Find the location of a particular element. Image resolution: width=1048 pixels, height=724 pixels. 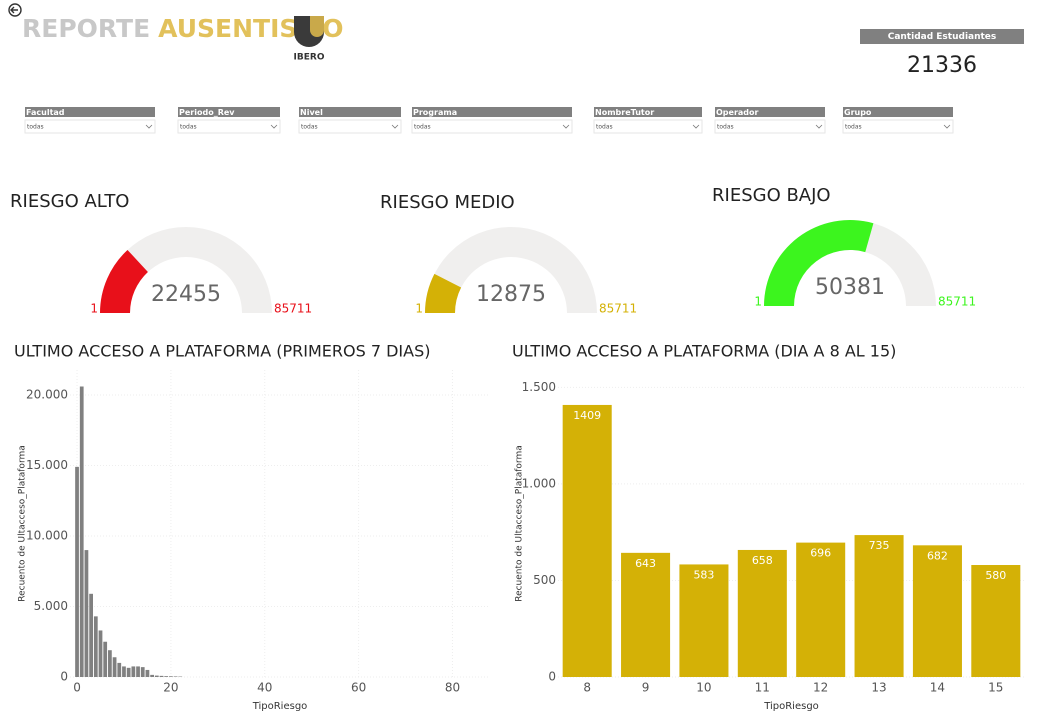

filter-dropdown: Grupo todas is located at coordinates (898, 120).